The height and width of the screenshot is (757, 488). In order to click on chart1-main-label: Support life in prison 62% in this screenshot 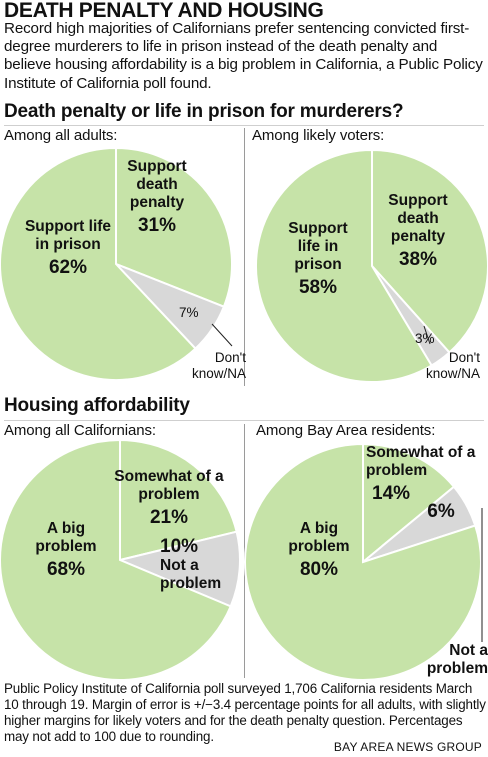, I will do `click(68, 248)`.